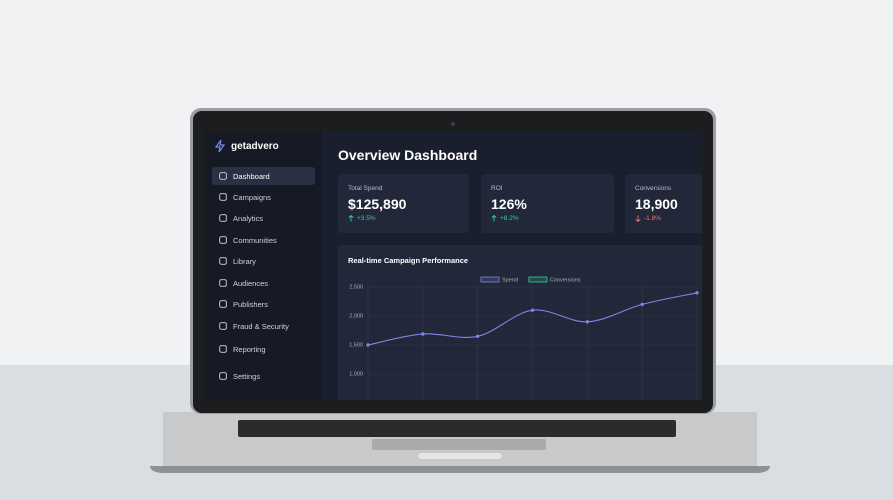 This screenshot has width=893, height=500. I want to click on y-tick-label: 1,000, so click(356, 374).